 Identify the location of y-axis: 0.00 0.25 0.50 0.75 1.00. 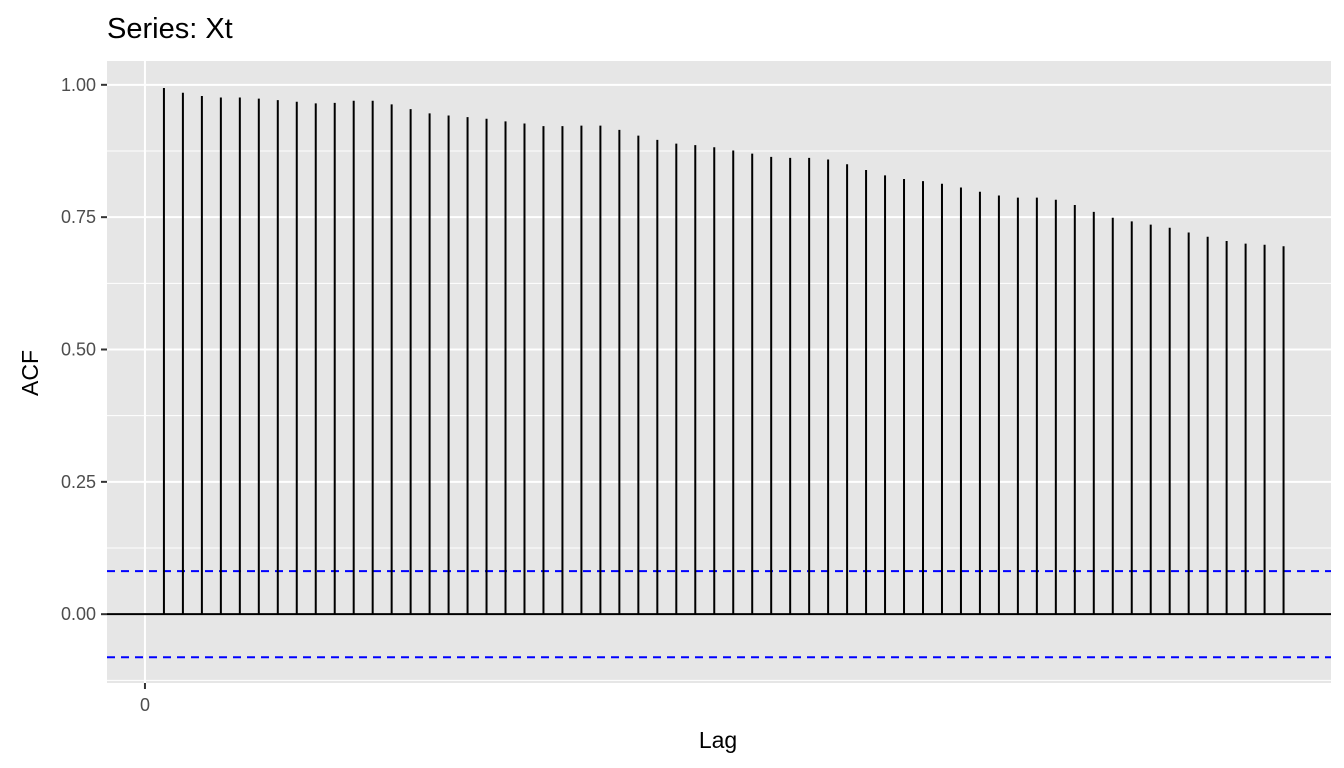
(84, 349).